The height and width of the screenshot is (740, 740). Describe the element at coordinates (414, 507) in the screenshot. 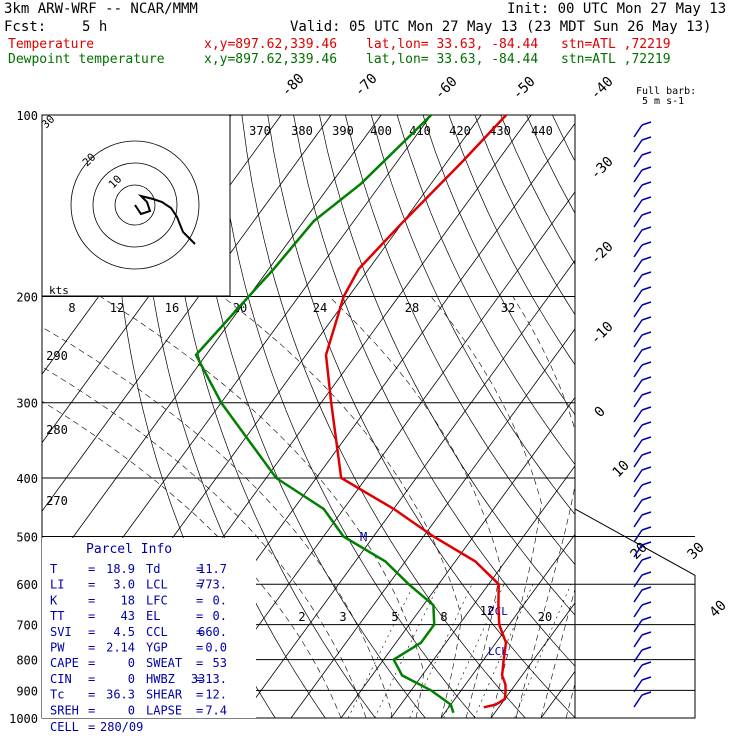

I see `moist-adiabat` at that location.